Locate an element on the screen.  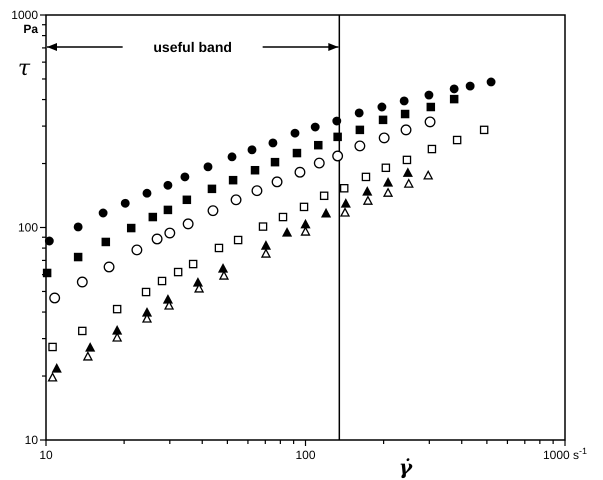
x-tick-label: 1000 s$^{-1}$ is located at coordinates (565, 454).